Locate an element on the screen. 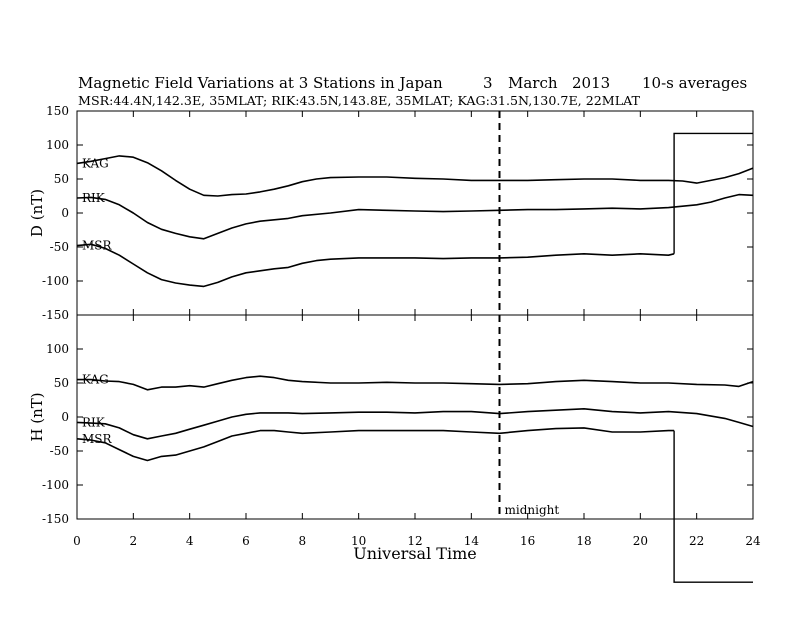 This screenshot has height=617, width=792. x-tick-label: 18 is located at coordinates (583, 541).